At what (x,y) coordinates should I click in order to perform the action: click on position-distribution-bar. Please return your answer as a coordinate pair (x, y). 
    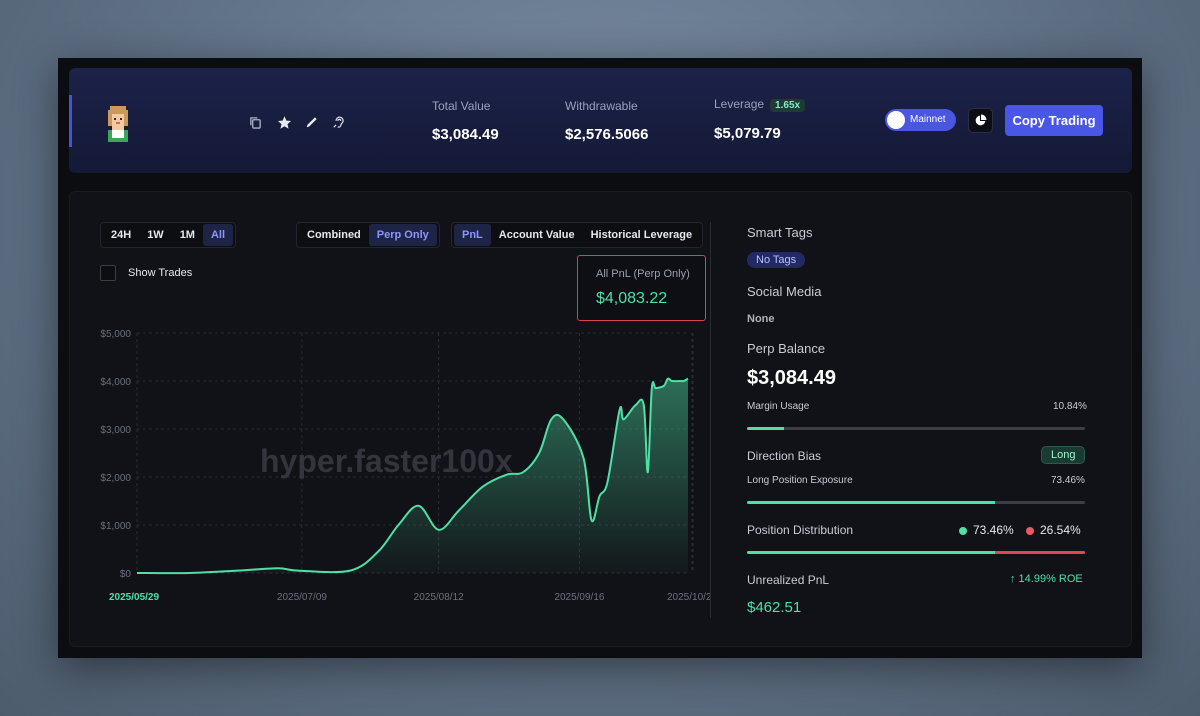
    Looking at the image, I should click on (916, 552).